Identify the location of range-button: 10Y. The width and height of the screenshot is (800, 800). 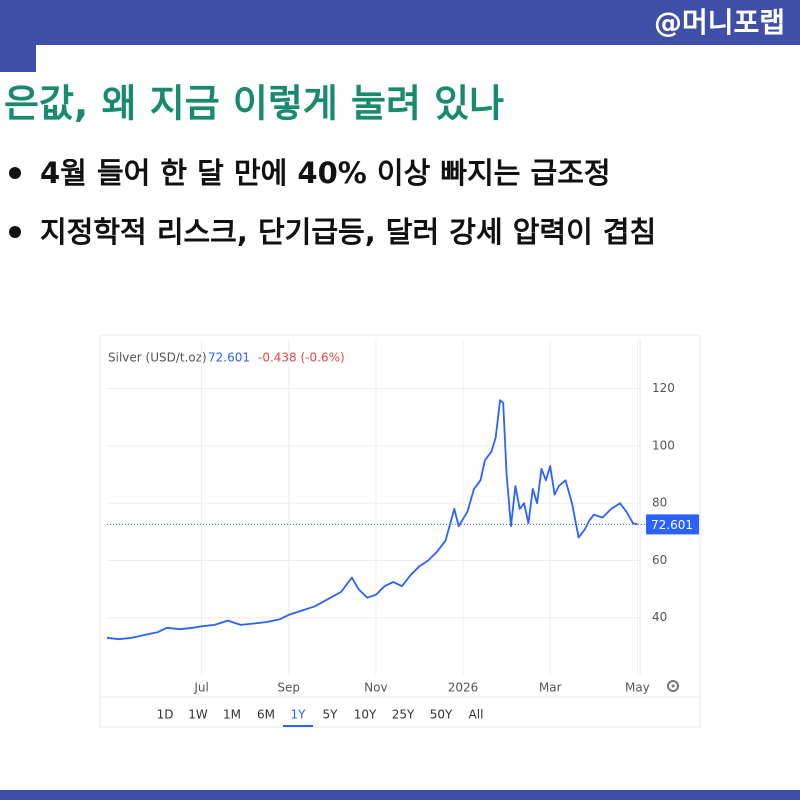
(365, 715).